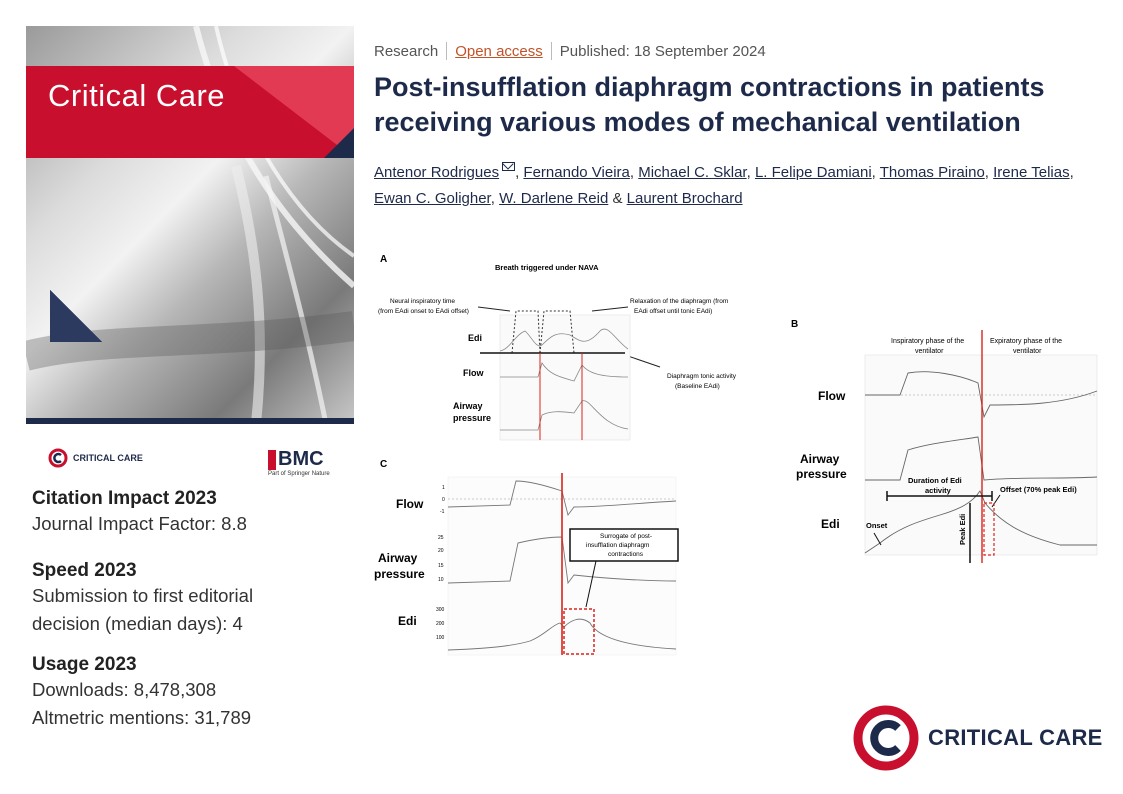  Describe the element at coordinates (441, 580) in the screenshot. I see `tick-label: 10` at that location.